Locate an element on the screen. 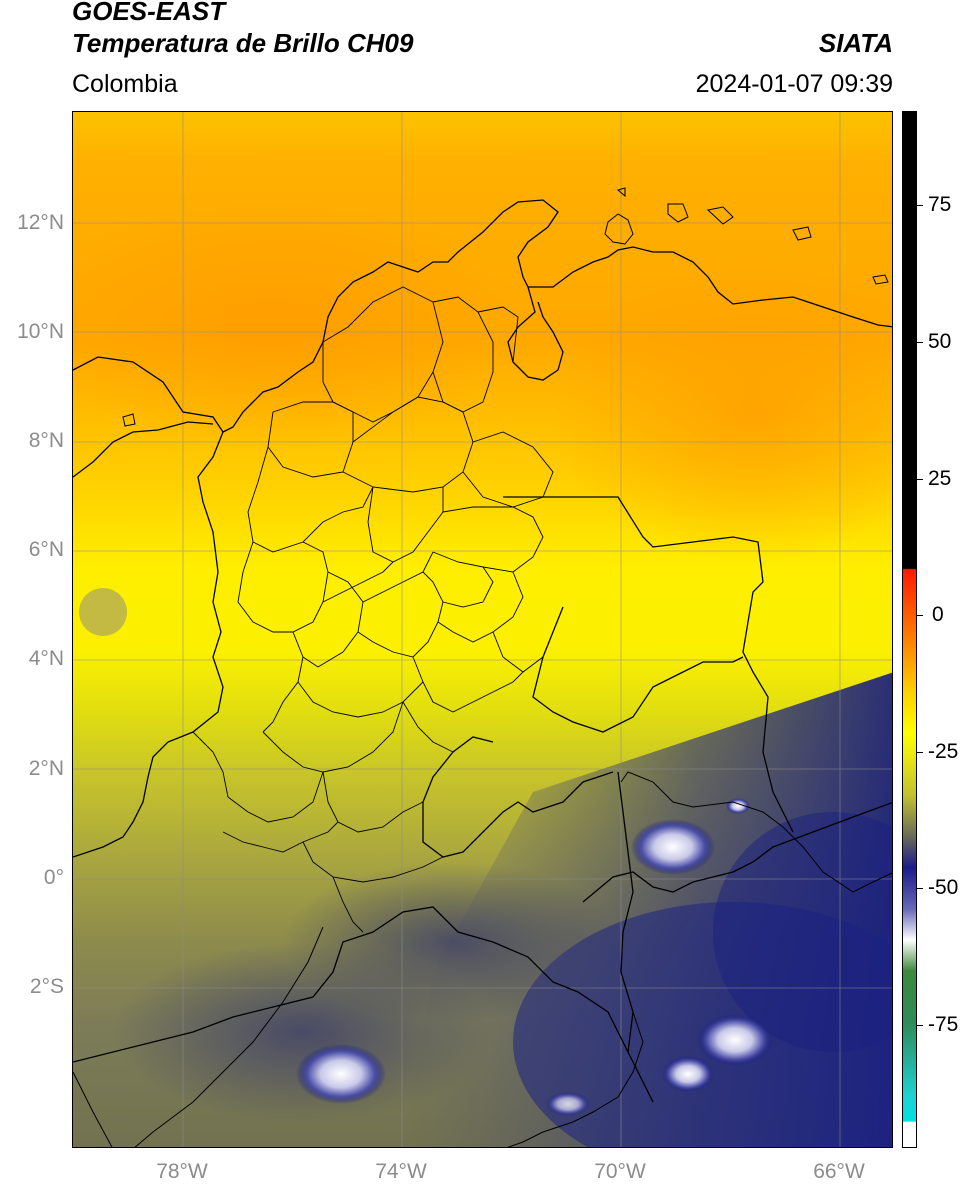  lat-label: 4°N is located at coordinates (46, 658).